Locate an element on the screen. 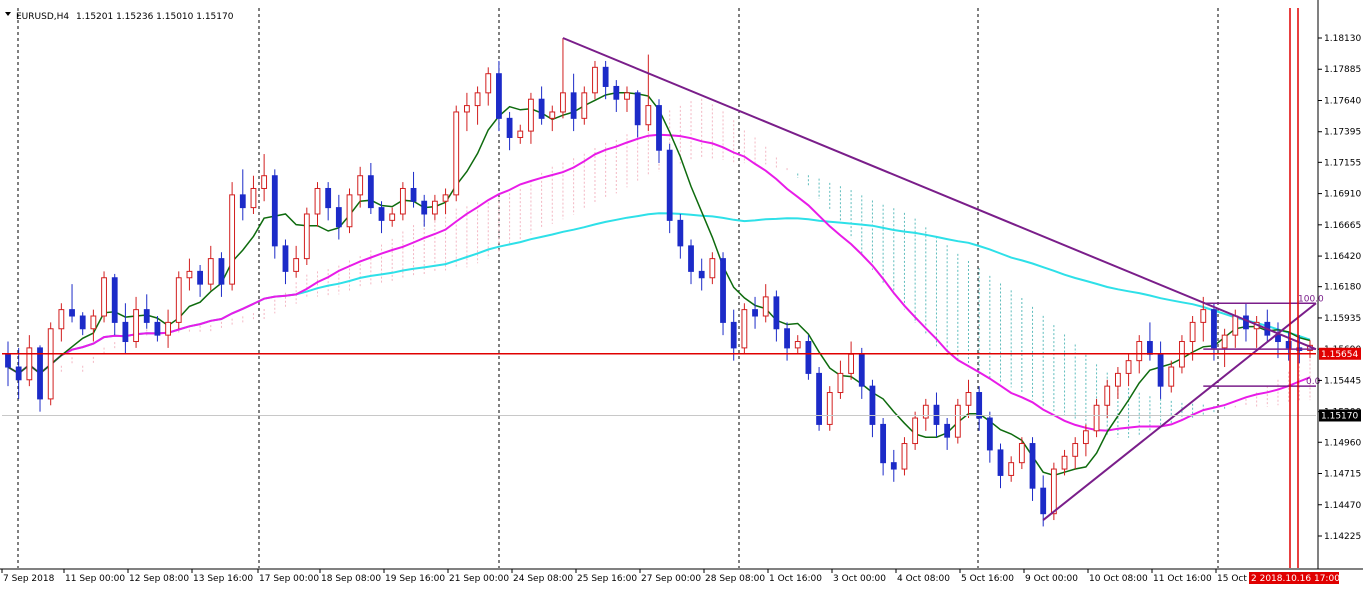 Image resolution: width=1363 pixels, height=597 pixels. ascending-trendline is located at coordinates (1179, 411).